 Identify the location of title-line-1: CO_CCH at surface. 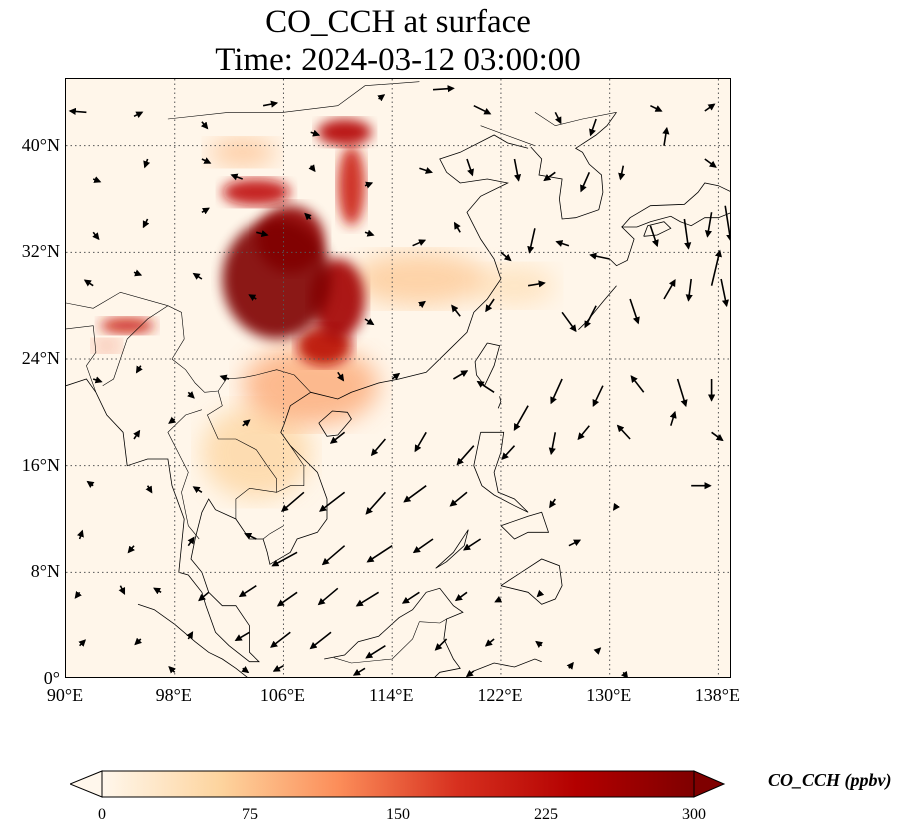
(398, 22).